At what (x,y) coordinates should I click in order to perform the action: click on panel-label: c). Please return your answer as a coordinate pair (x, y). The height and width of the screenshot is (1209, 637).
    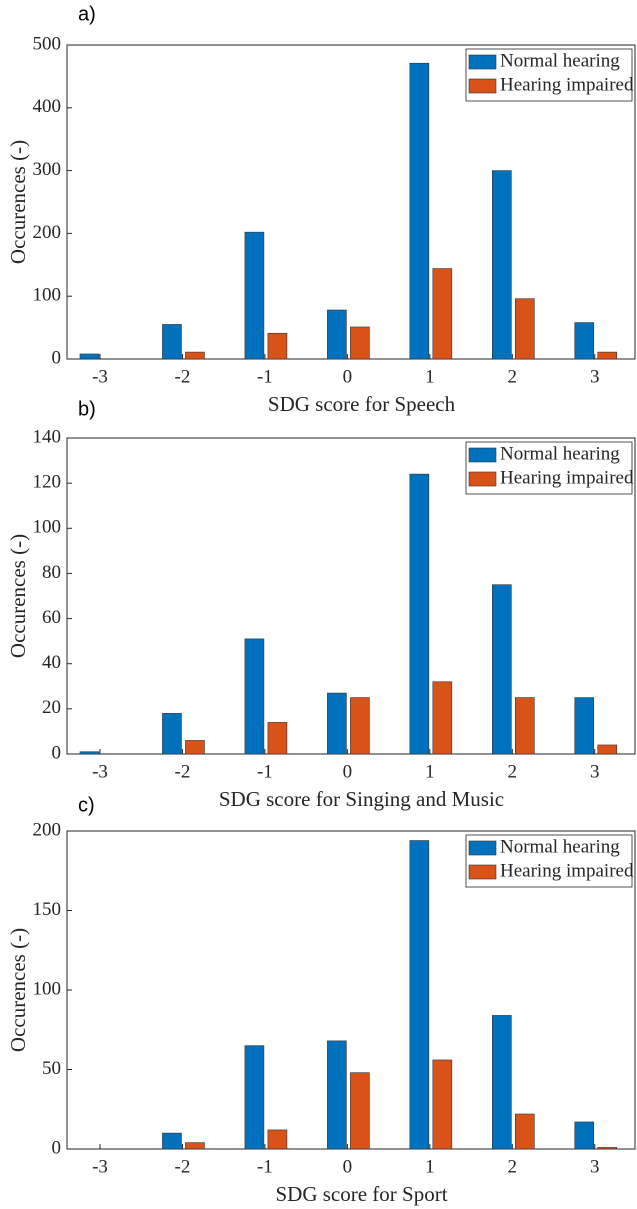
    Looking at the image, I should click on (86, 805).